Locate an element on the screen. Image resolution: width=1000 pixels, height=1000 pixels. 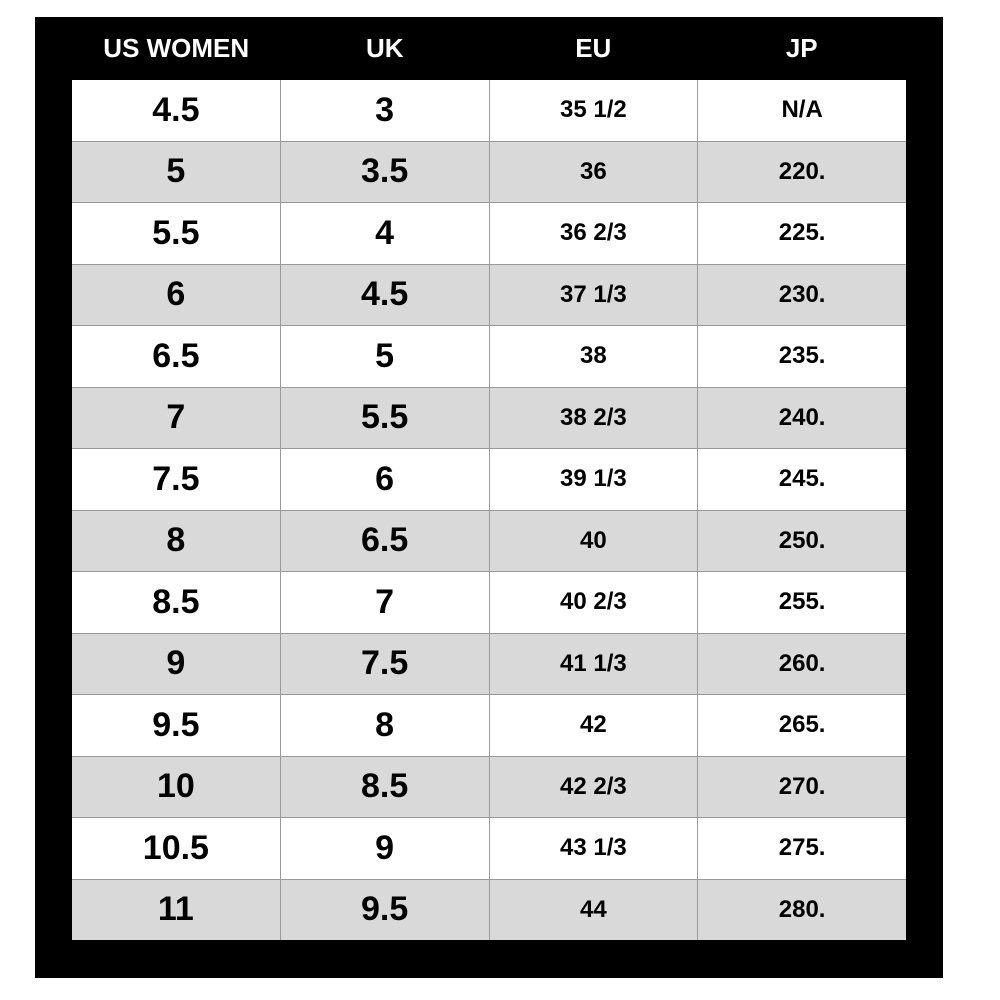
table-cell: 38 2/3 is located at coordinates (593, 417).